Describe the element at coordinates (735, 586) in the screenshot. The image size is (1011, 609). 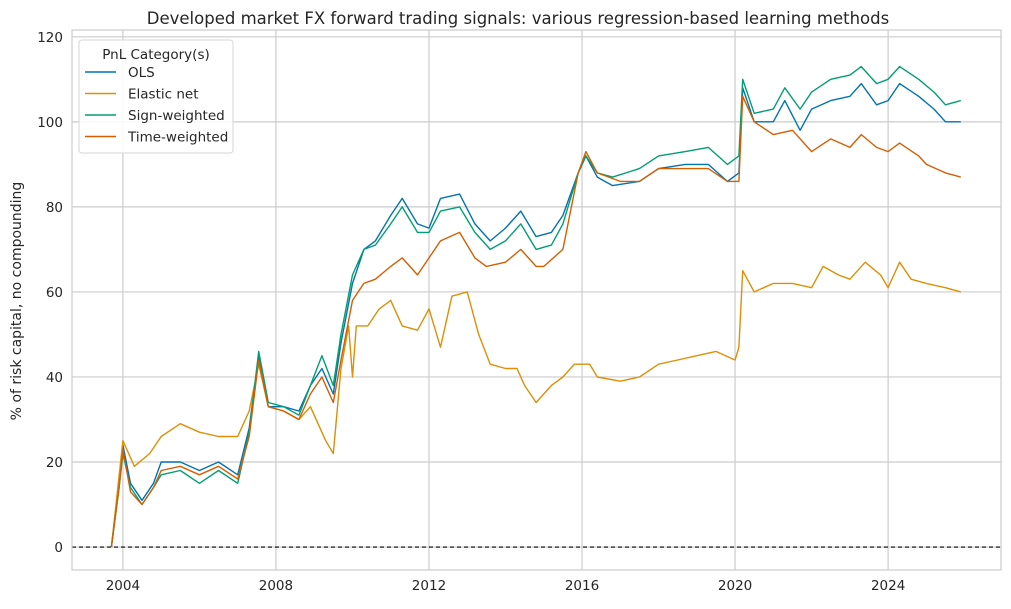
I see `x-tick-label: 2020` at that location.